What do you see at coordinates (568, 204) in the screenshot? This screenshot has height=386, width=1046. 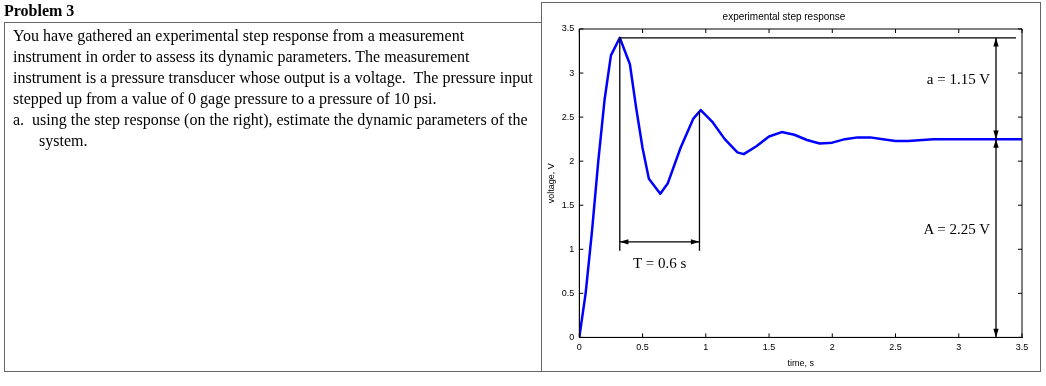 I see `y-tick-label: 1.5` at bounding box center [568, 204].